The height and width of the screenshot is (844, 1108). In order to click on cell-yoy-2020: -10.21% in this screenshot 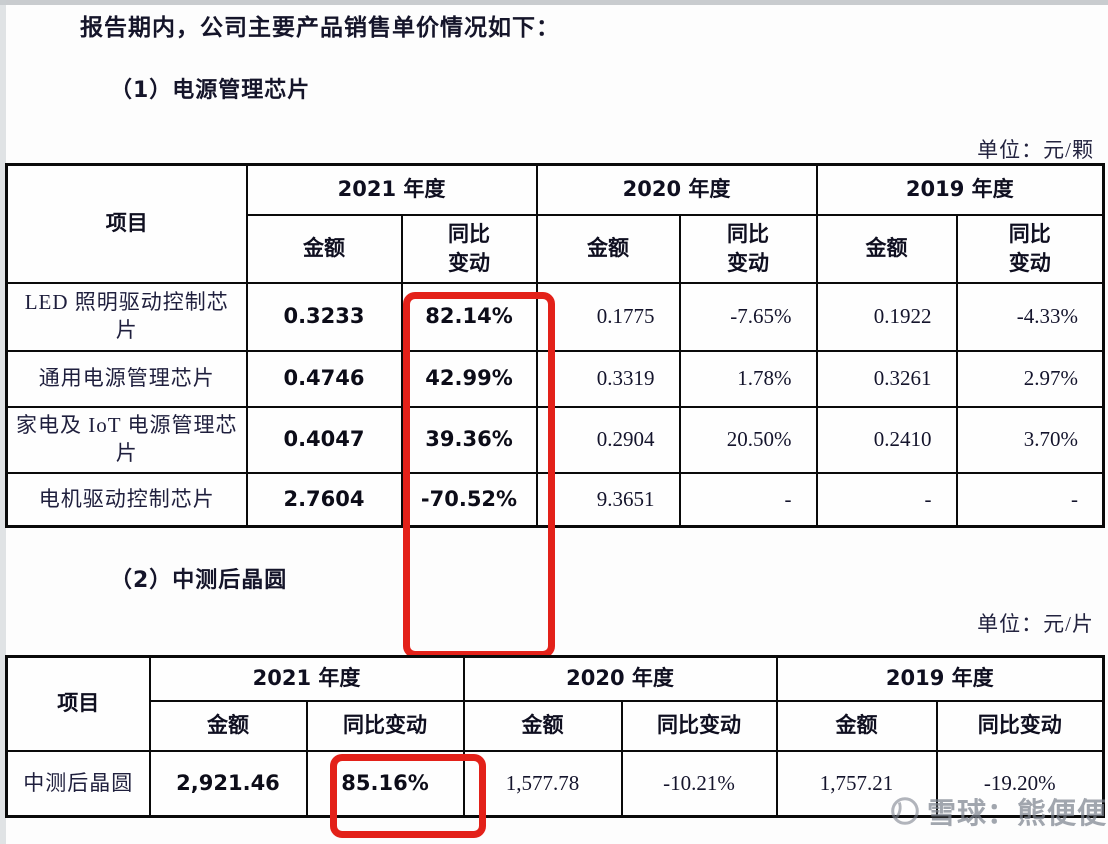, I will do `click(699, 783)`.